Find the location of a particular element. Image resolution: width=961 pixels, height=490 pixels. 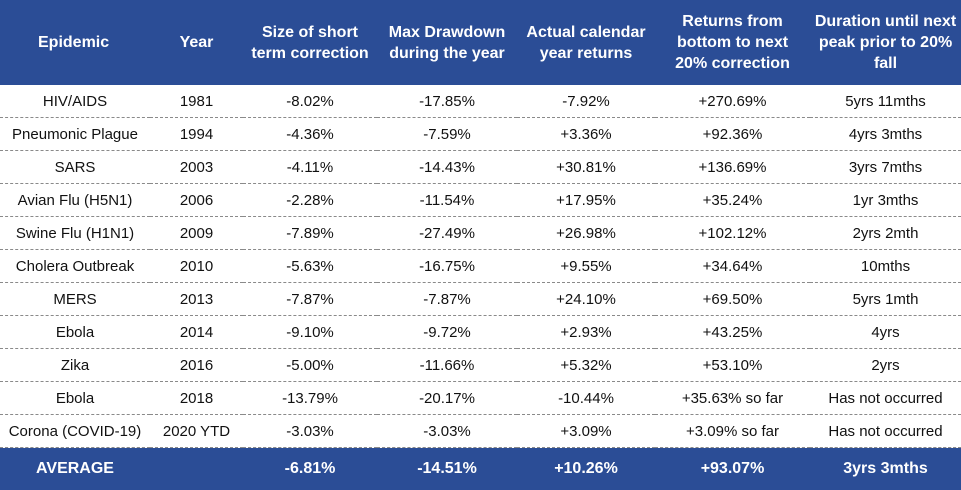

table-cell: +92.36% is located at coordinates (732, 134).